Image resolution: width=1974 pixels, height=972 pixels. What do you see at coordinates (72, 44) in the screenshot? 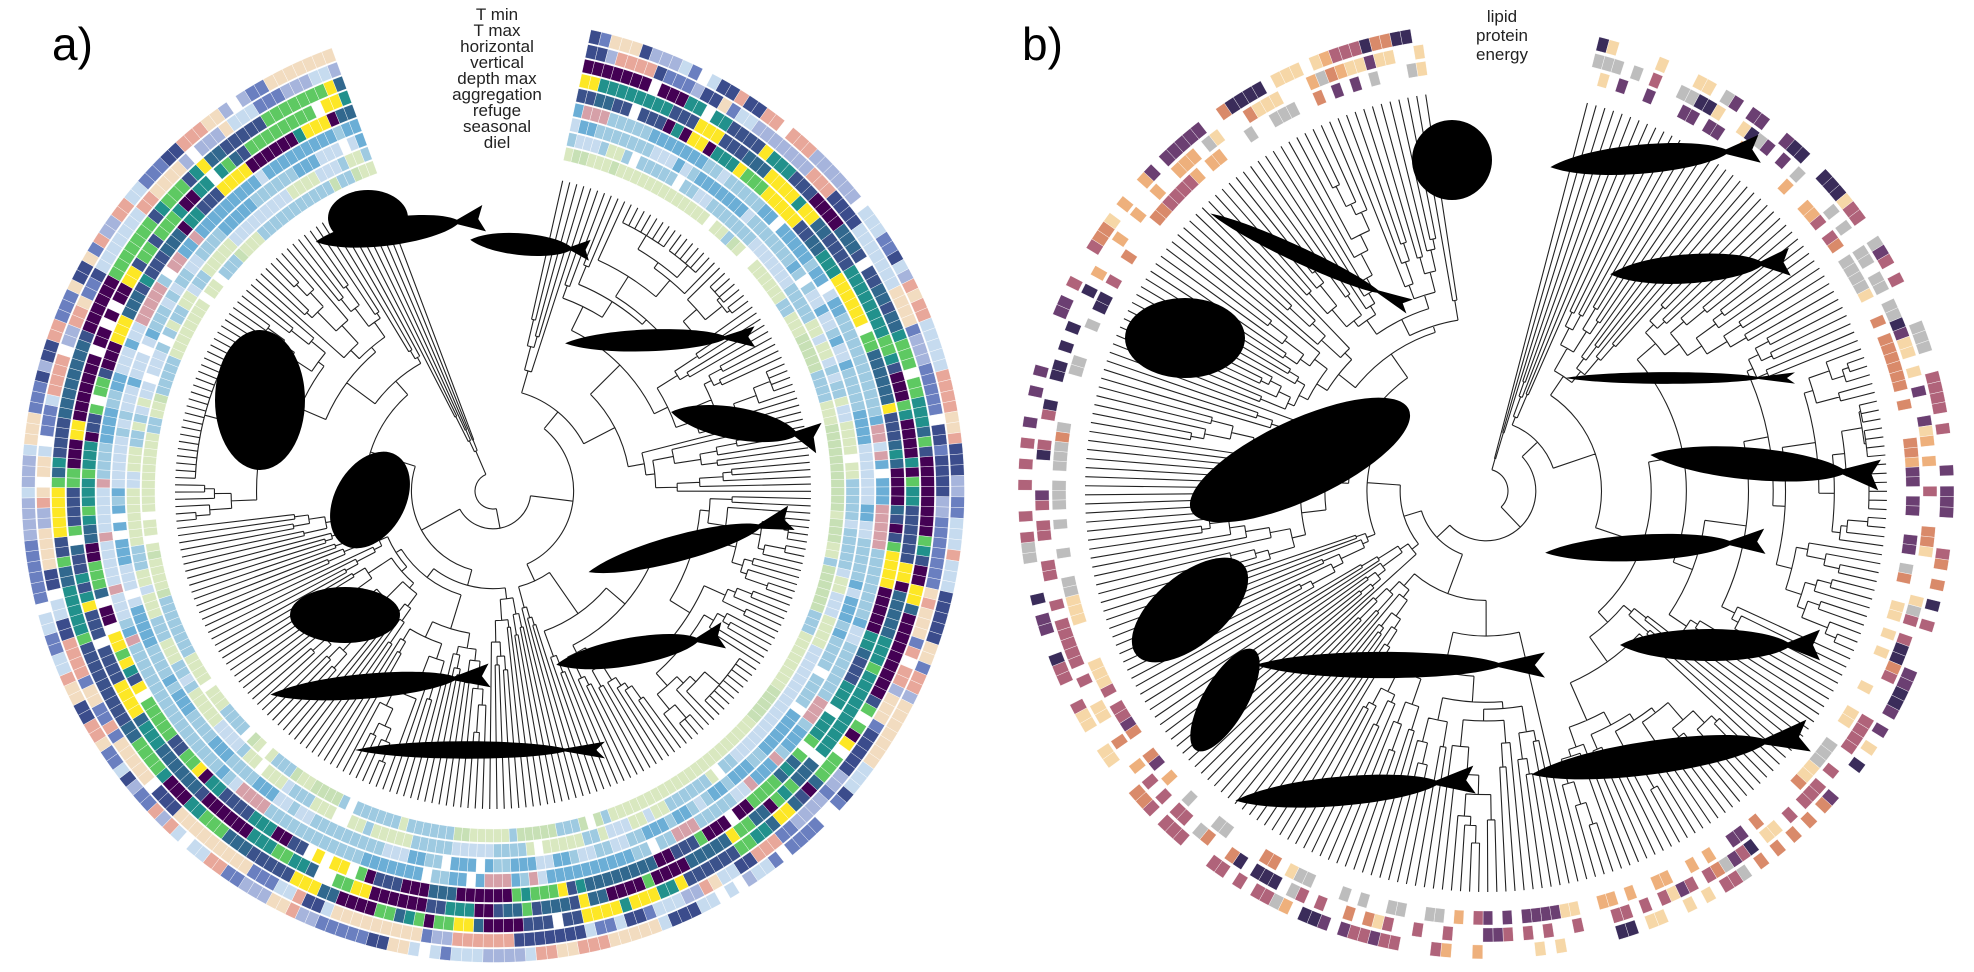
I see `panel-label: a)` at bounding box center [72, 44].